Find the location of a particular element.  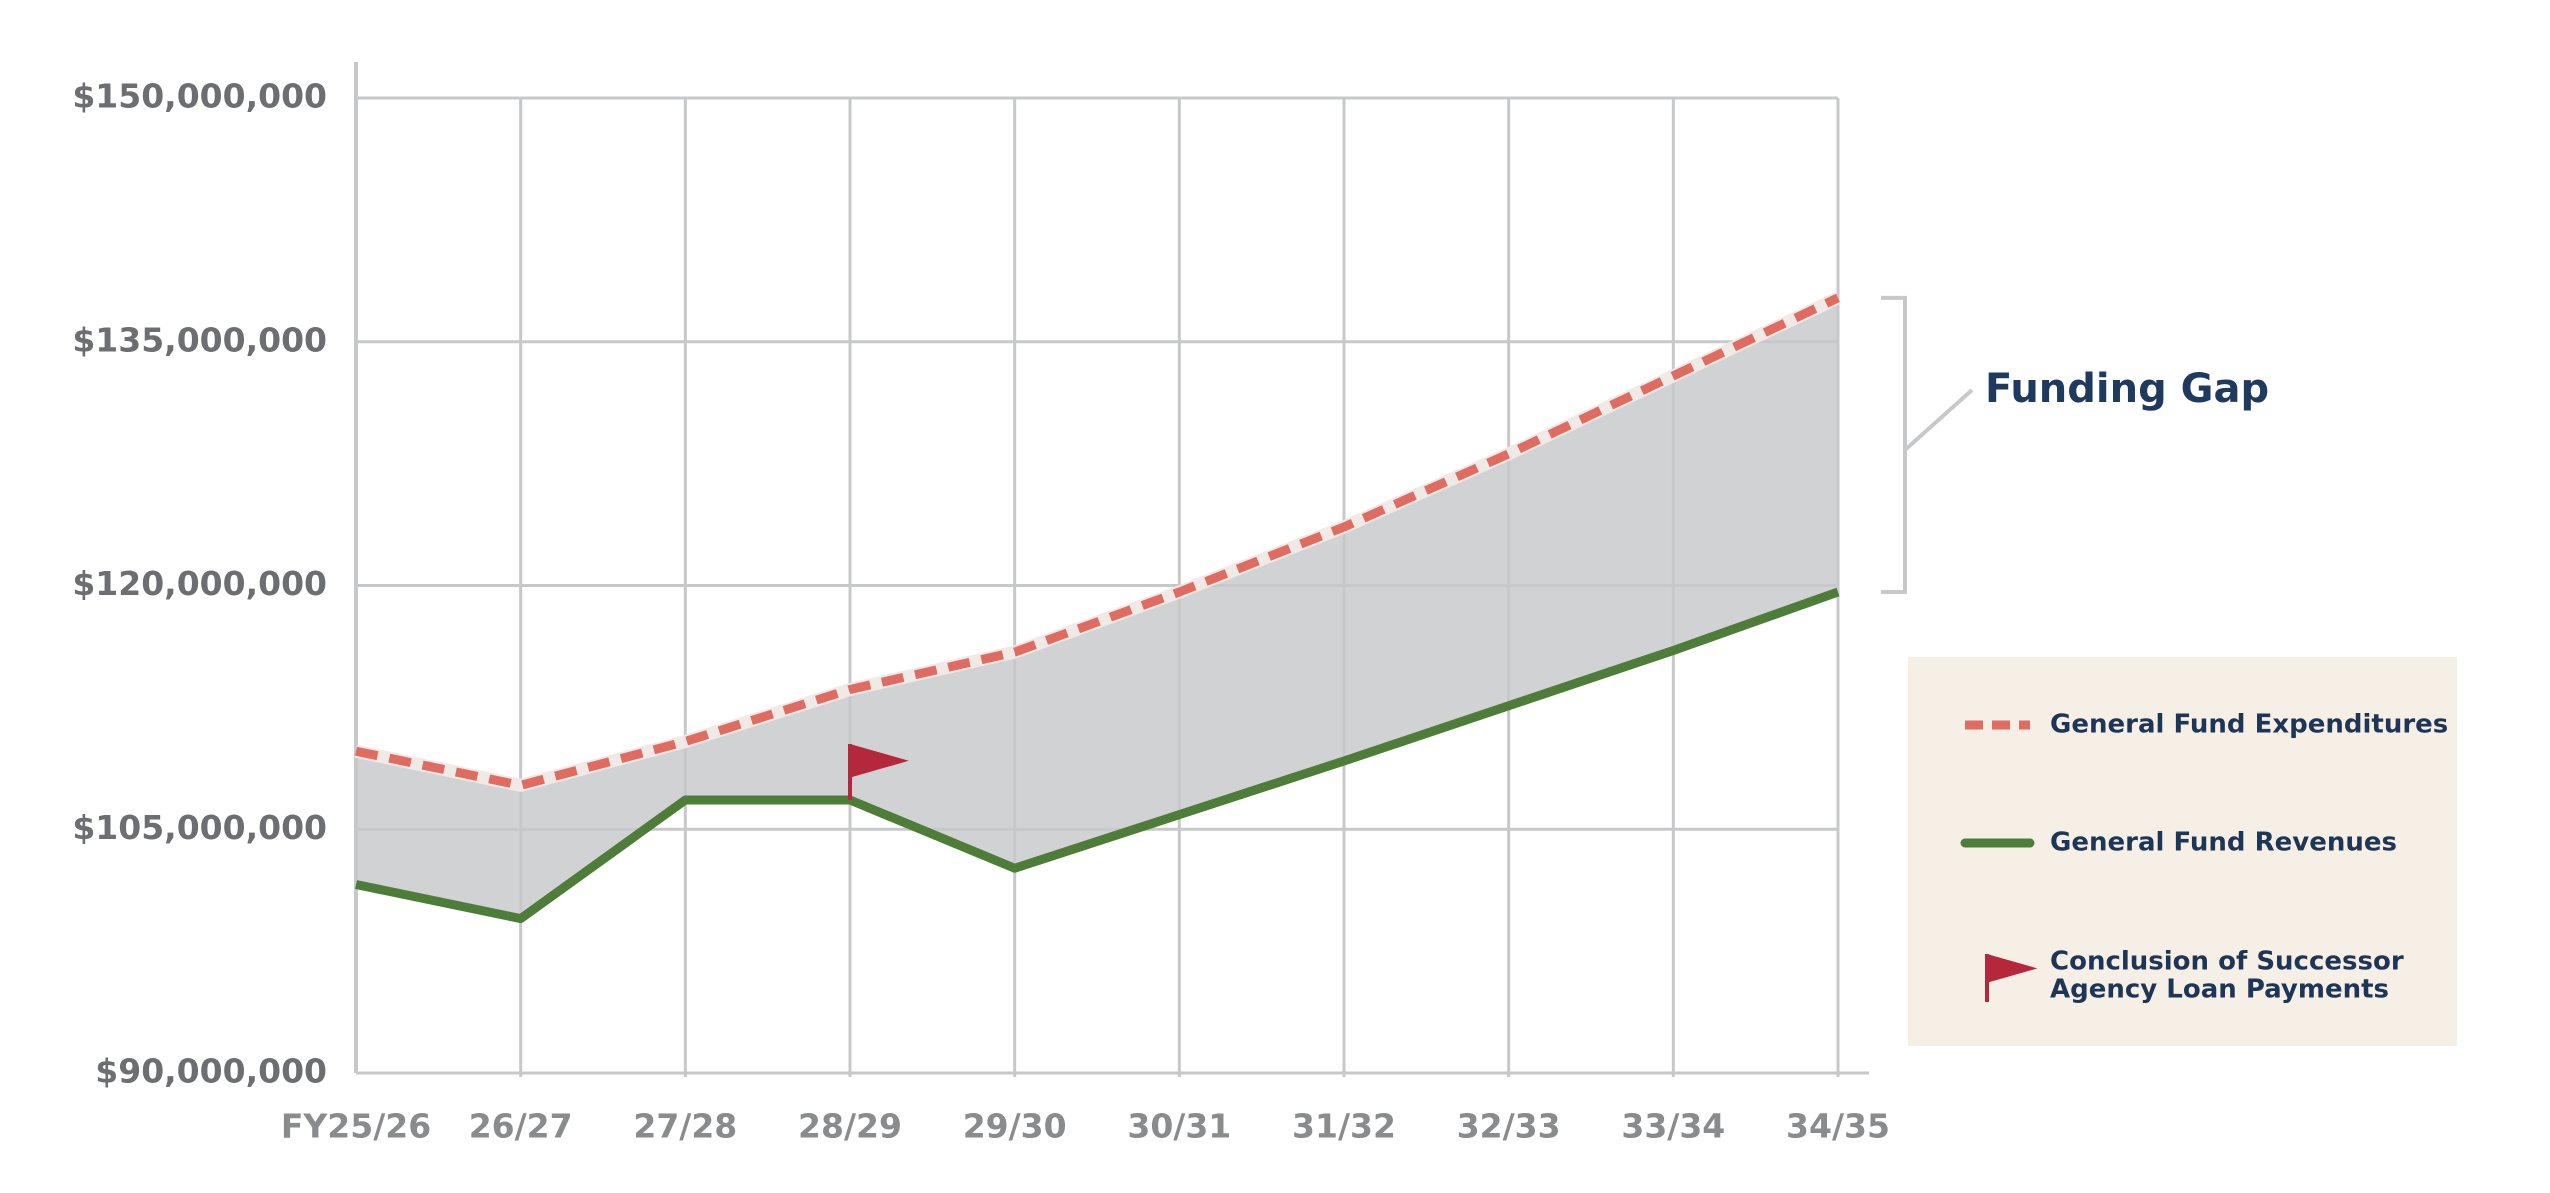

legend-label: General Fund Revenues is located at coordinates (2223, 843).